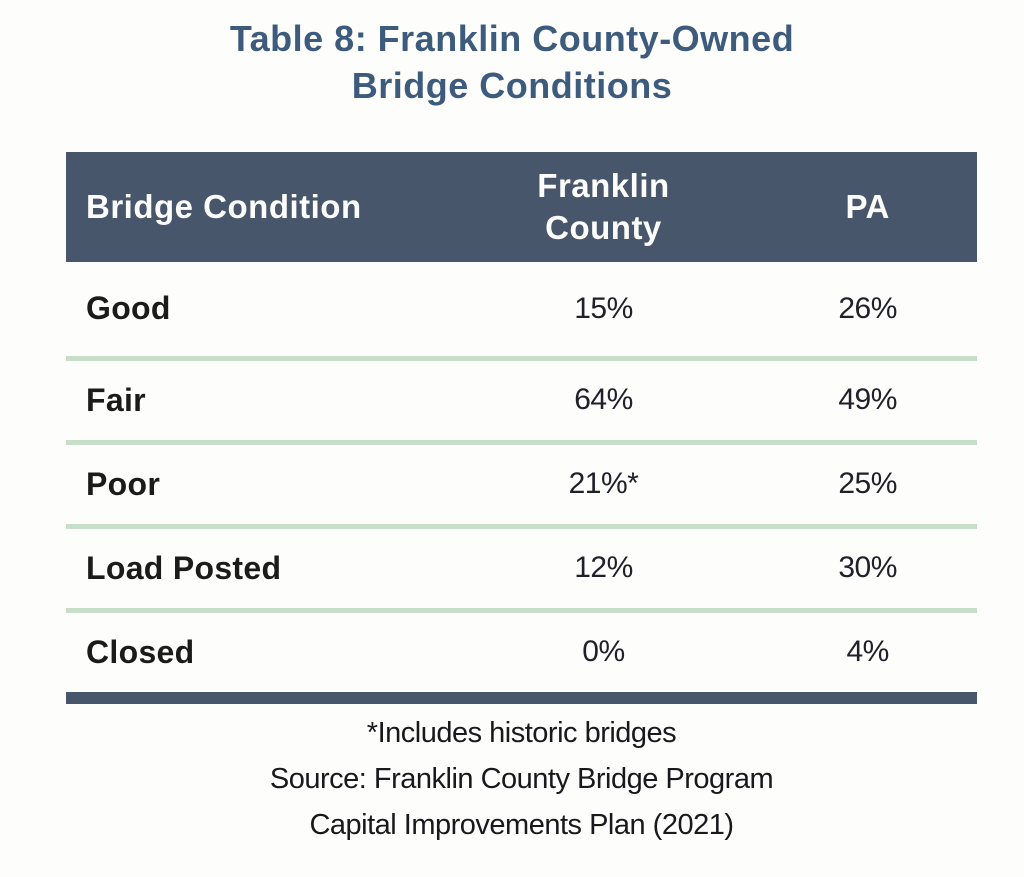  I want to click on franklin-county-value: 21%*, so click(603, 484).